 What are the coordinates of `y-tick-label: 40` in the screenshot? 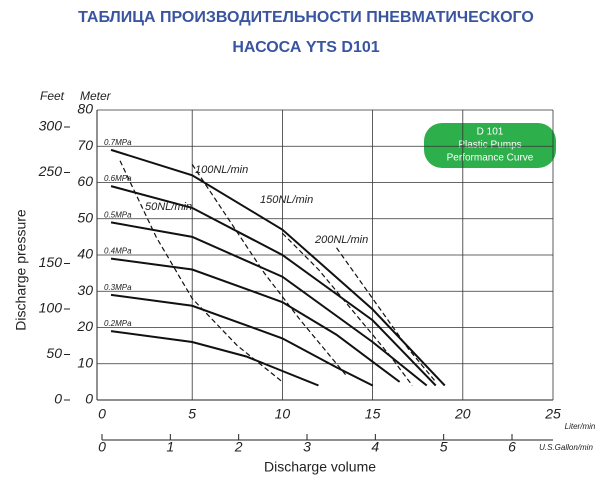 It's located at (85, 254).